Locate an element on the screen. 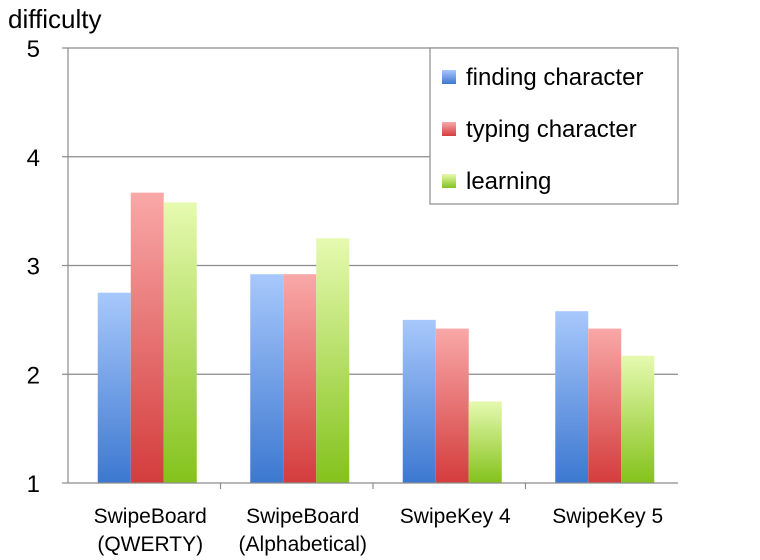  legend-label-finding-character: finding character is located at coordinates (554, 77).